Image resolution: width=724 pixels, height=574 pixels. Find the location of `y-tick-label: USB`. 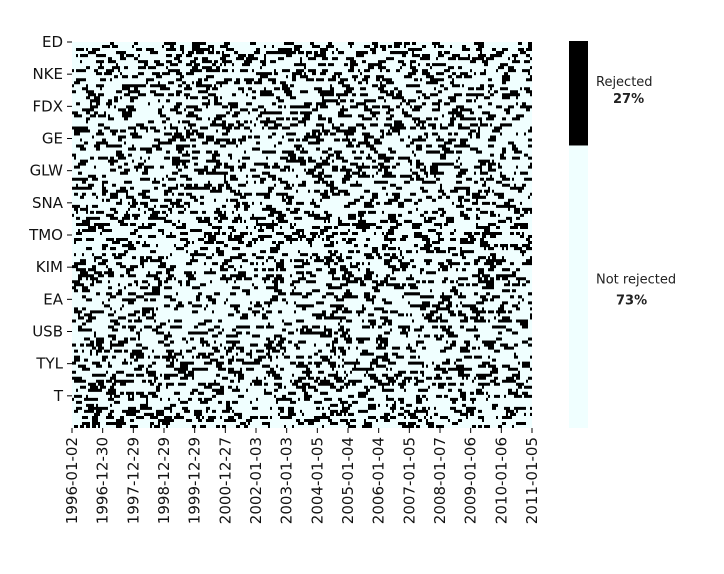

y-tick-label: USB is located at coordinates (47, 332).